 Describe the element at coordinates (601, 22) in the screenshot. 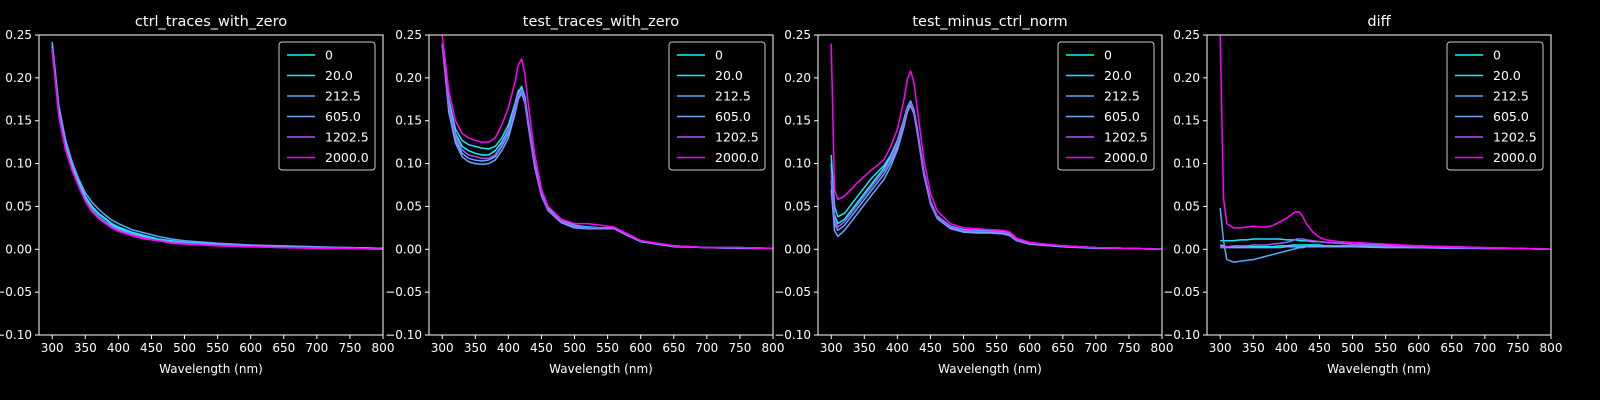

I see `chart-title: test_traces_with_zero` at that location.